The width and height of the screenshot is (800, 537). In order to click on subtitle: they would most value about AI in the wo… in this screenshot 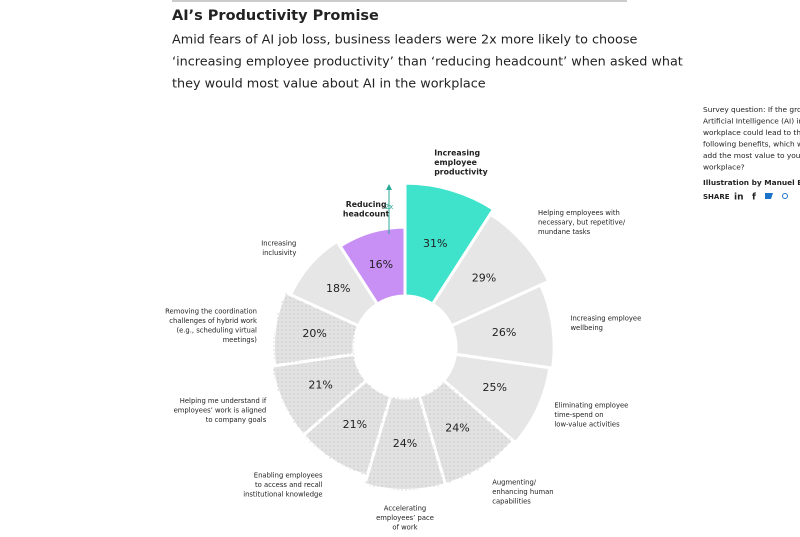, I will do `click(329, 84)`.